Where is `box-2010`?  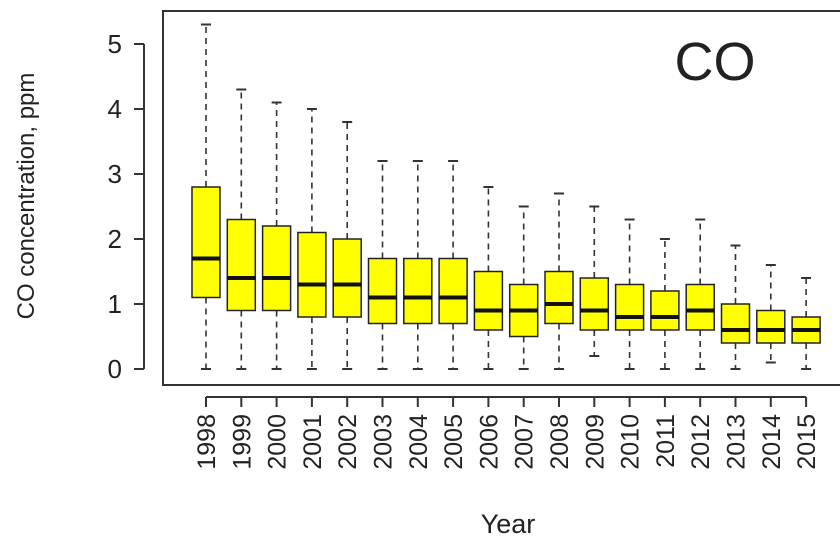
box-2010 is located at coordinates (629, 294).